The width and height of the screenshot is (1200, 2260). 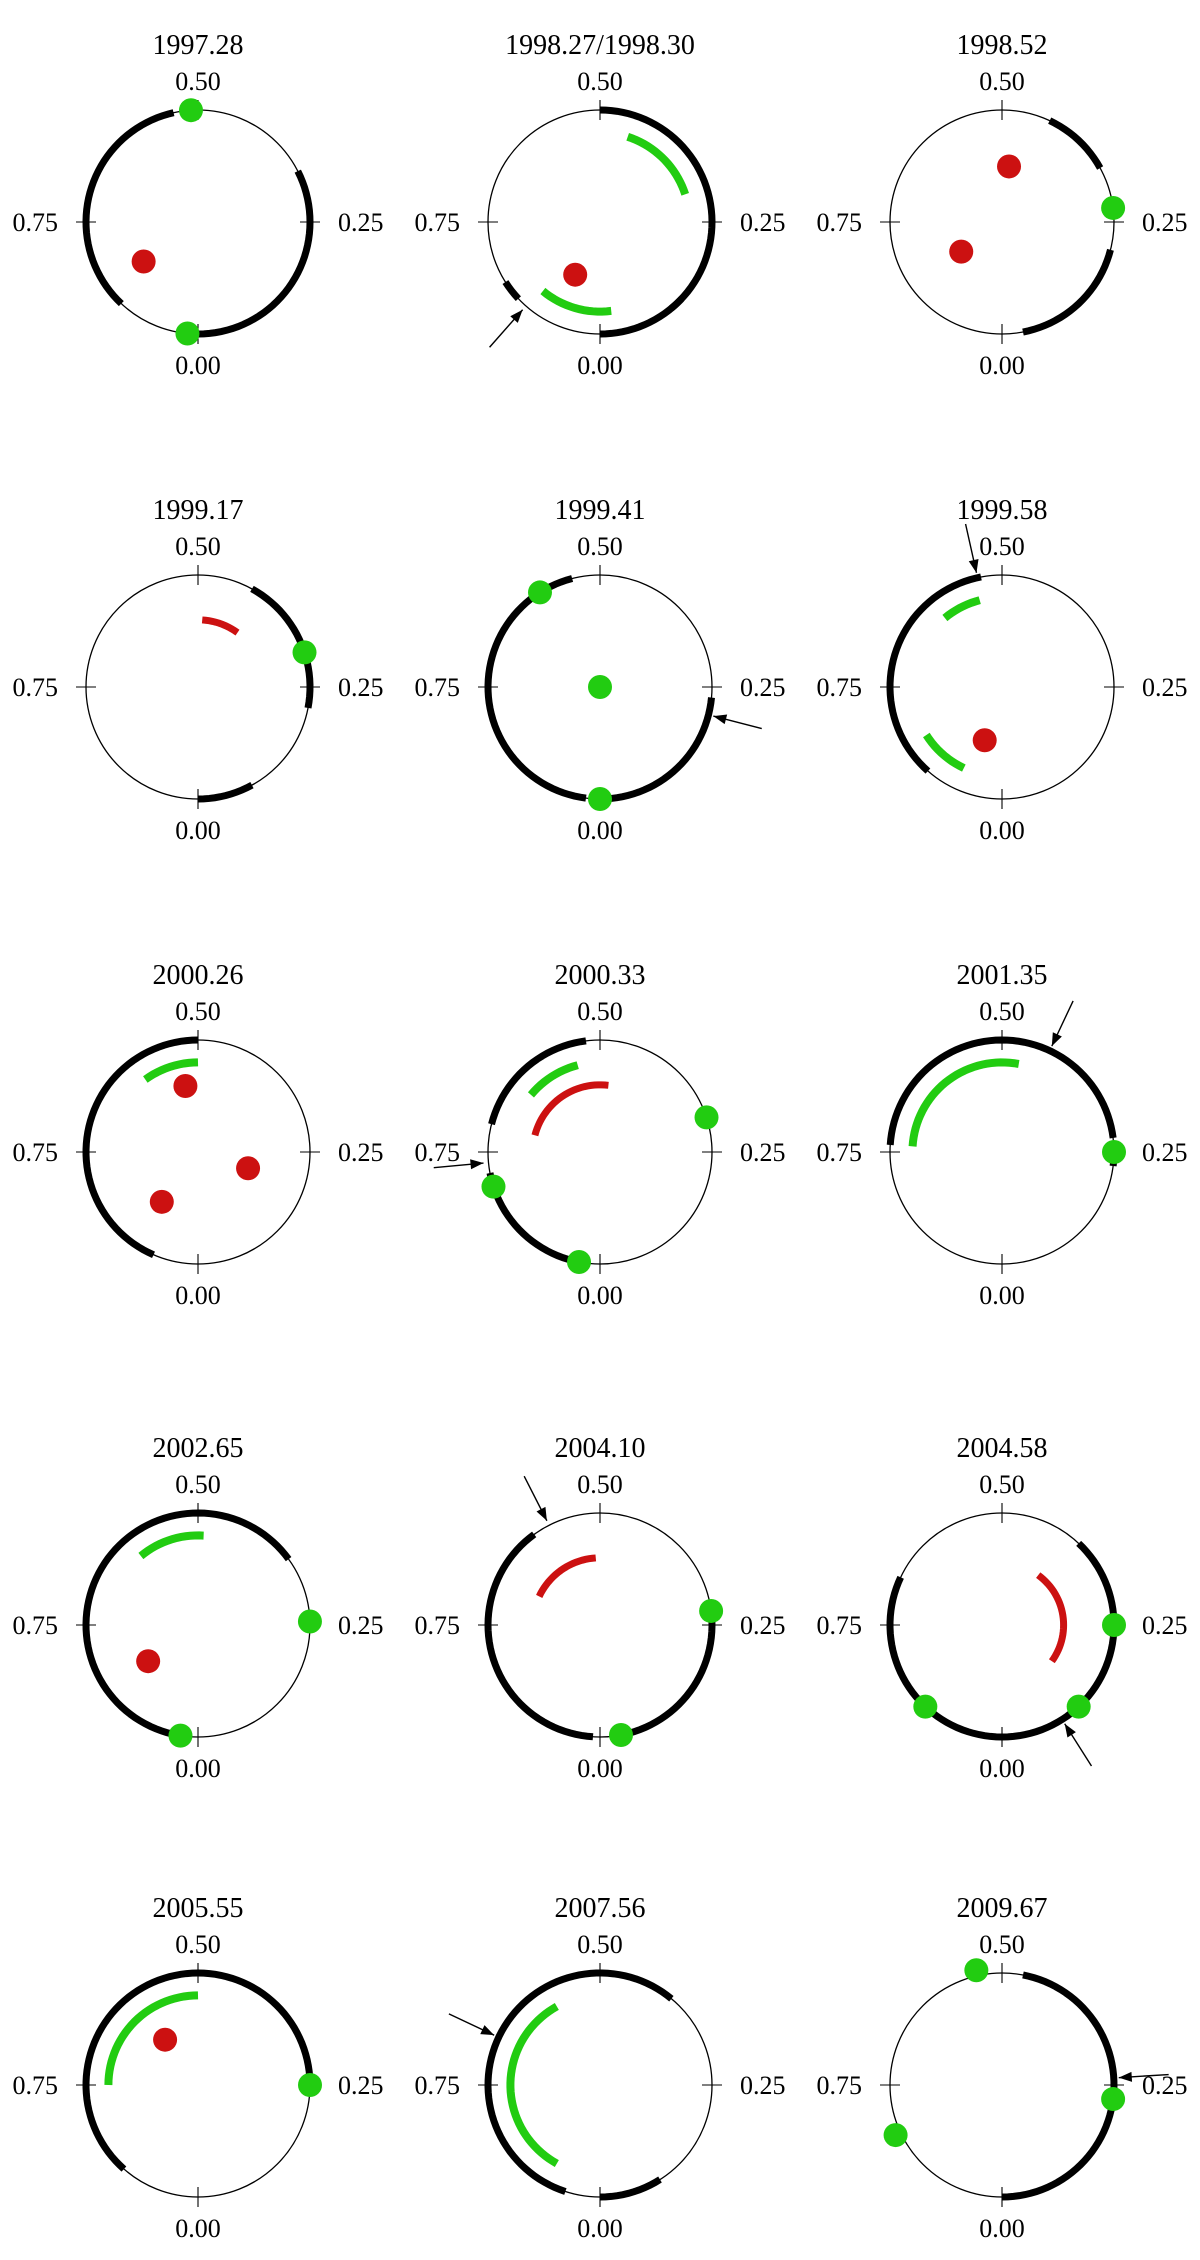 I want to click on panel-title: 2000.26, so click(x=198, y=975).